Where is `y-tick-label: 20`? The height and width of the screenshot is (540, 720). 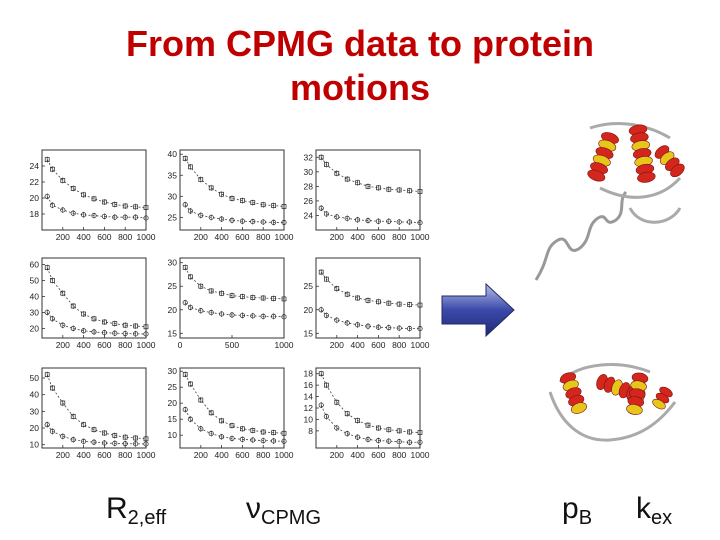
y-tick-label: 20 is located at coordinates (173, 403).